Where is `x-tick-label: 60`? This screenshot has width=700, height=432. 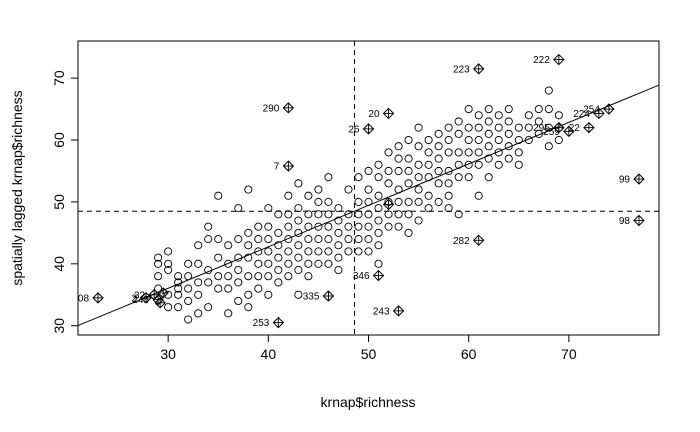
x-tick-label: 60 is located at coordinates (469, 354).